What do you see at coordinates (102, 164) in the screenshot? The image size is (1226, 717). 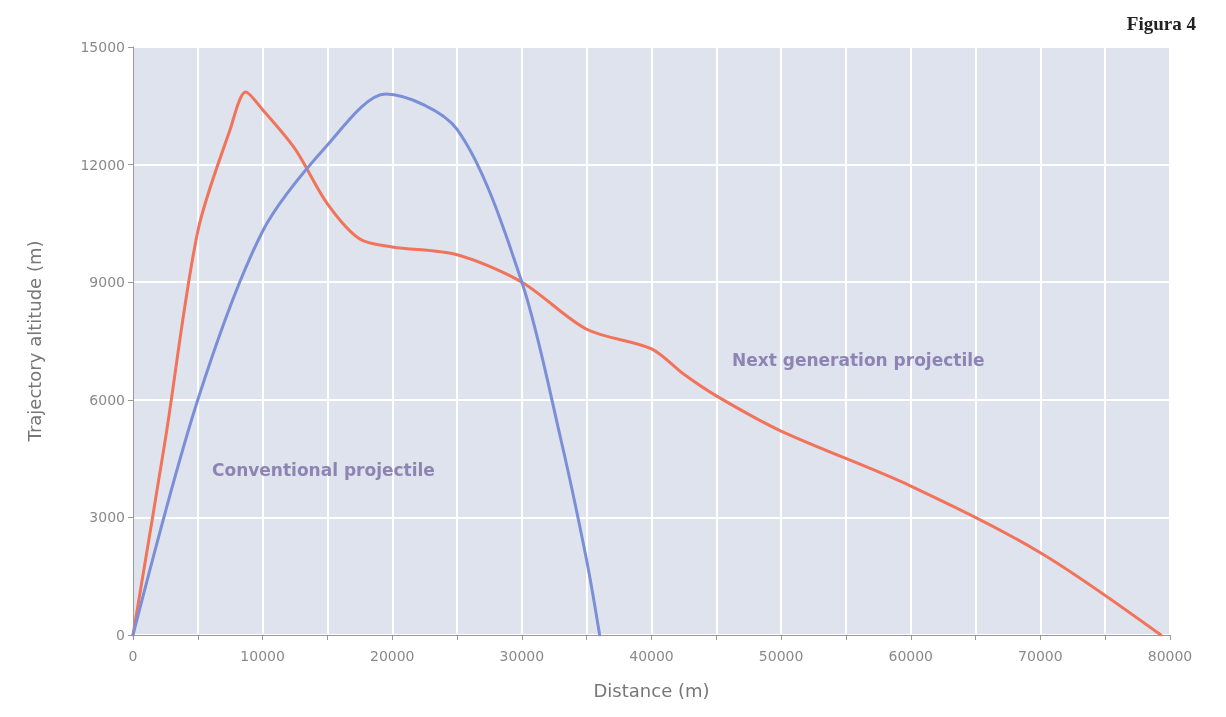 I see `y-tick-label: 12000` at bounding box center [102, 164].